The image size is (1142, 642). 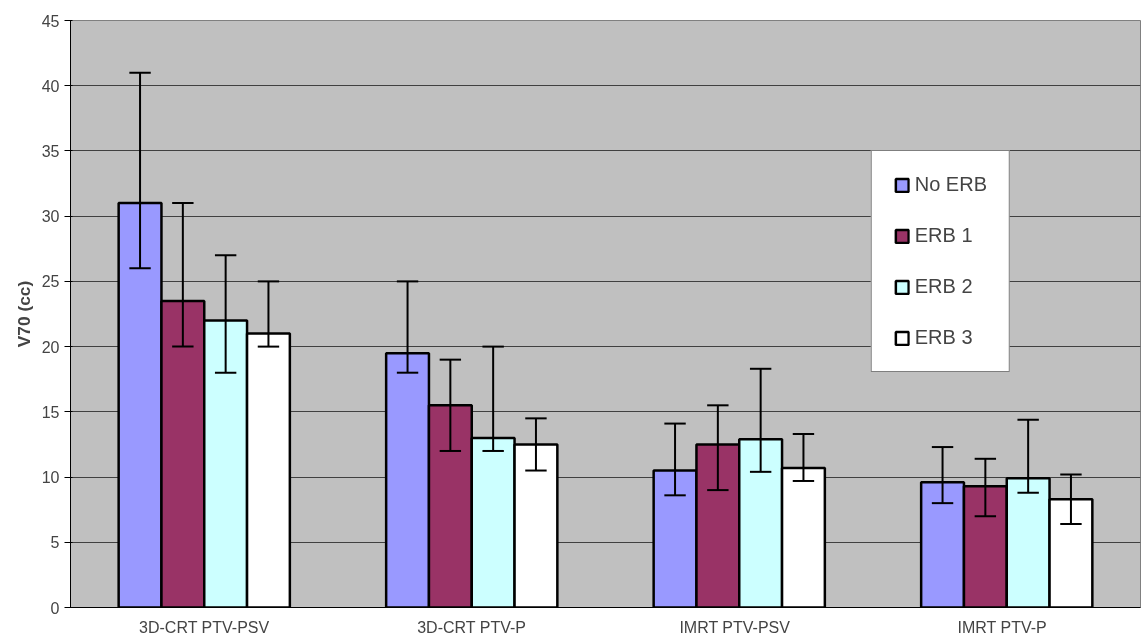 I want to click on x-tick-label: IMRT PTV-PSV, so click(x=735, y=627).